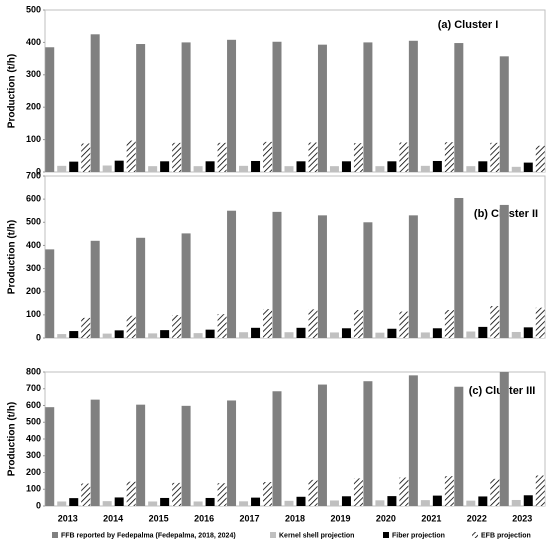  Describe the element at coordinates (33, 42) in the screenshot. I see `y-tick-label: 400` at that location.